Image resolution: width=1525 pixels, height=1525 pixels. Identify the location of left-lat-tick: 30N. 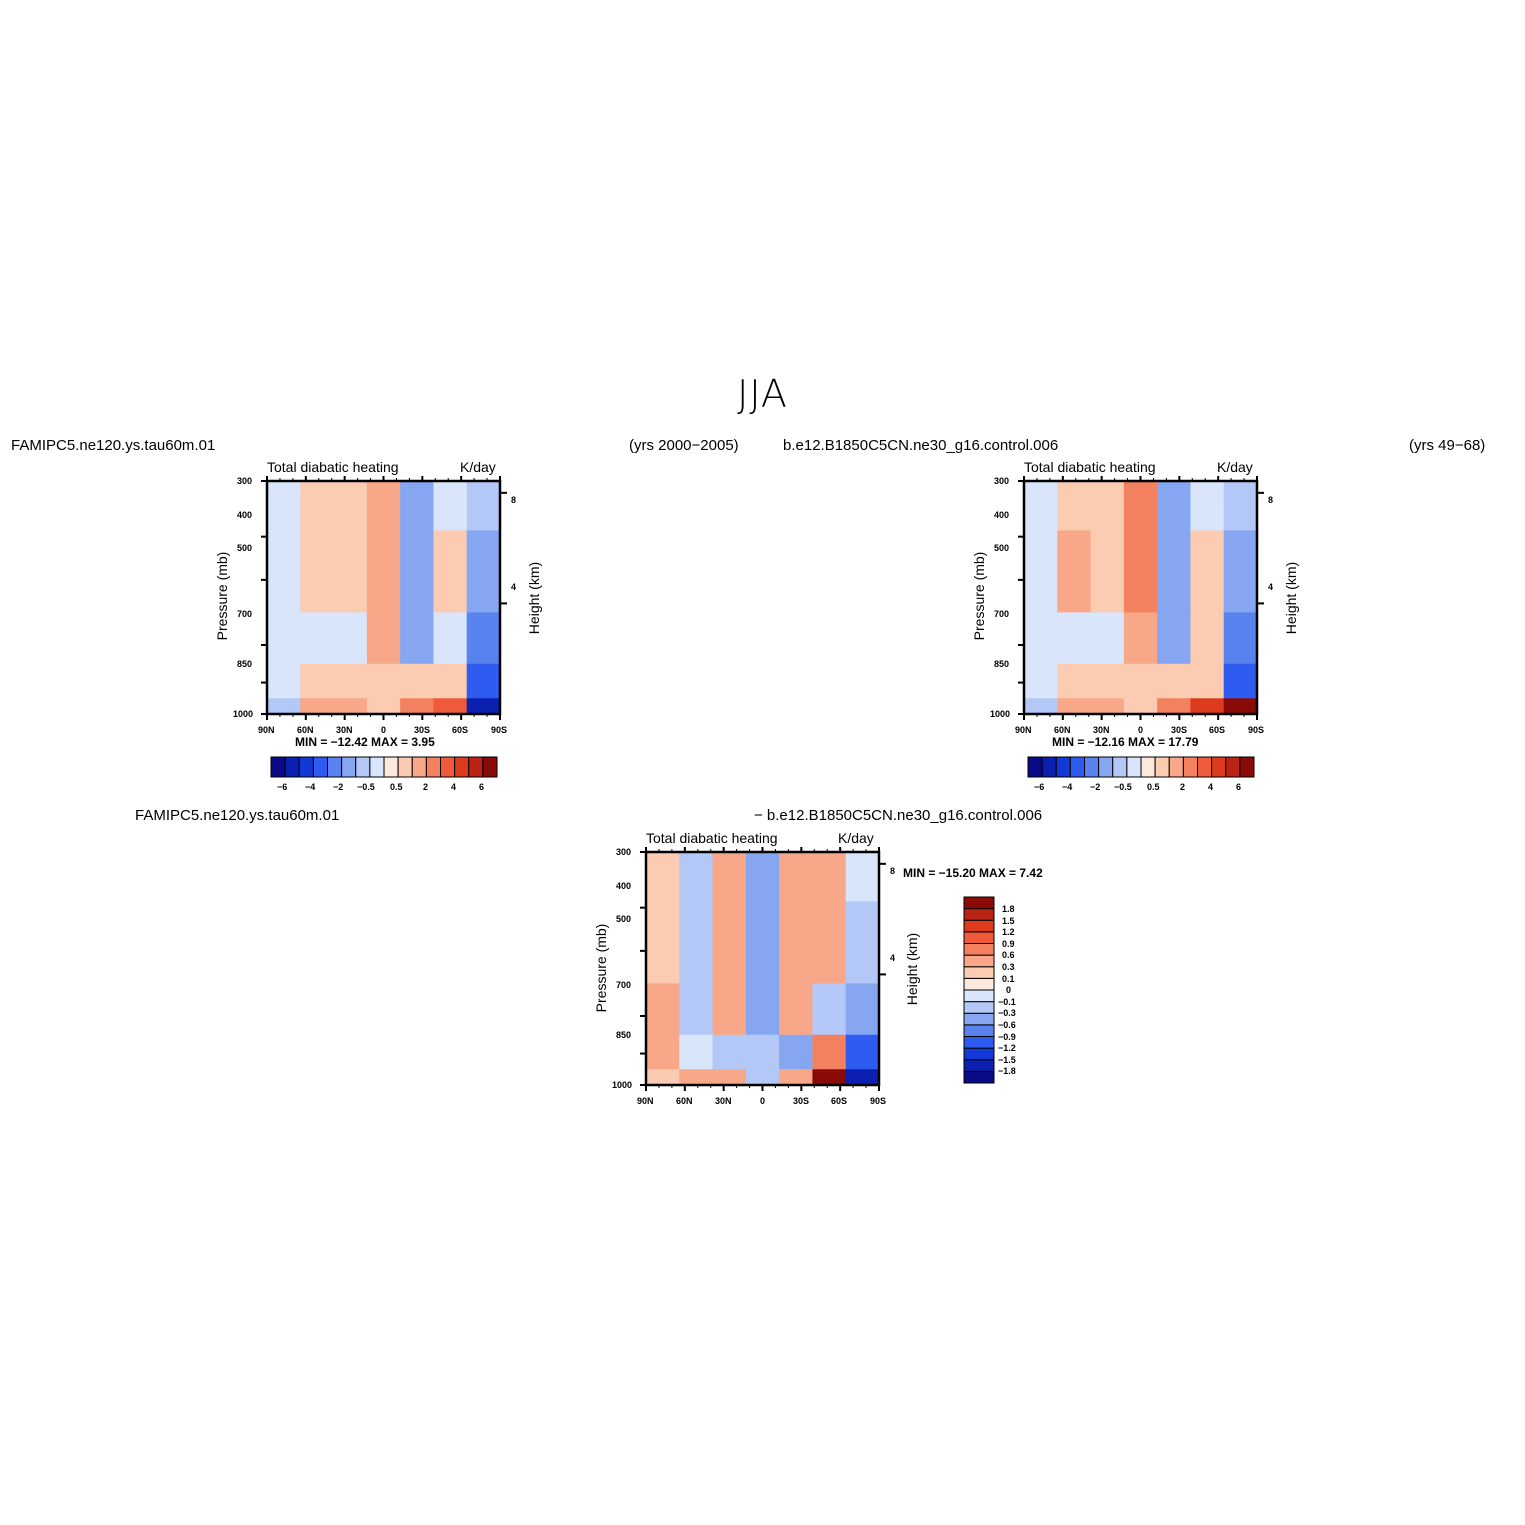
(344, 730).